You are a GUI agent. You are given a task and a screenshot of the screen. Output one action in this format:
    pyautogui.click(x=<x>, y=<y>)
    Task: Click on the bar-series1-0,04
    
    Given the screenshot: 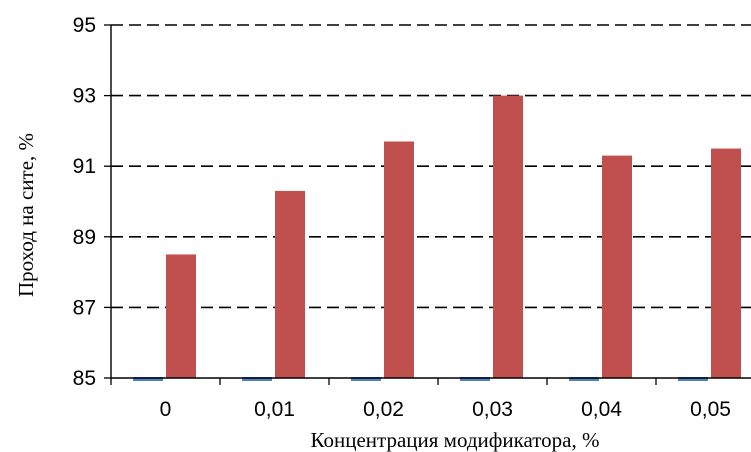 What is the action you would take?
    pyautogui.click(x=584, y=379)
    